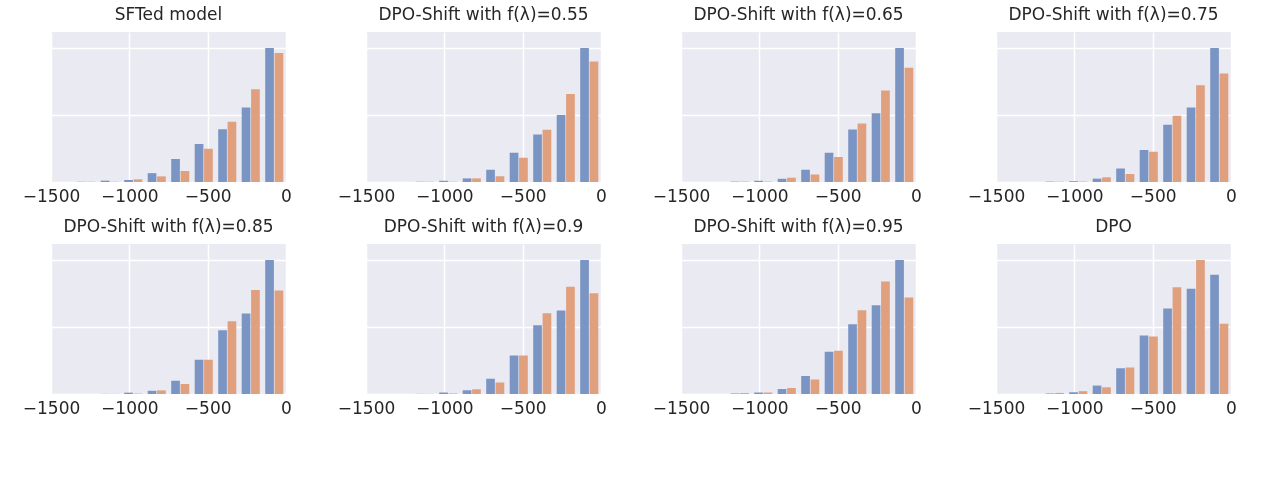  What do you see at coordinates (168, 14) in the screenshot?
I see `chart-title: SFTed model` at bounding box center [168, 14].